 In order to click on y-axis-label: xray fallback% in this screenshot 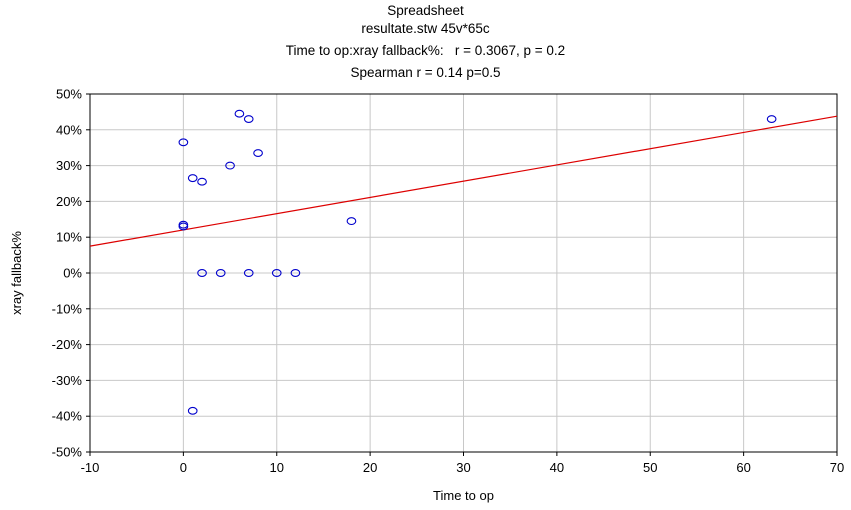, I will do `click(16, 273)`.